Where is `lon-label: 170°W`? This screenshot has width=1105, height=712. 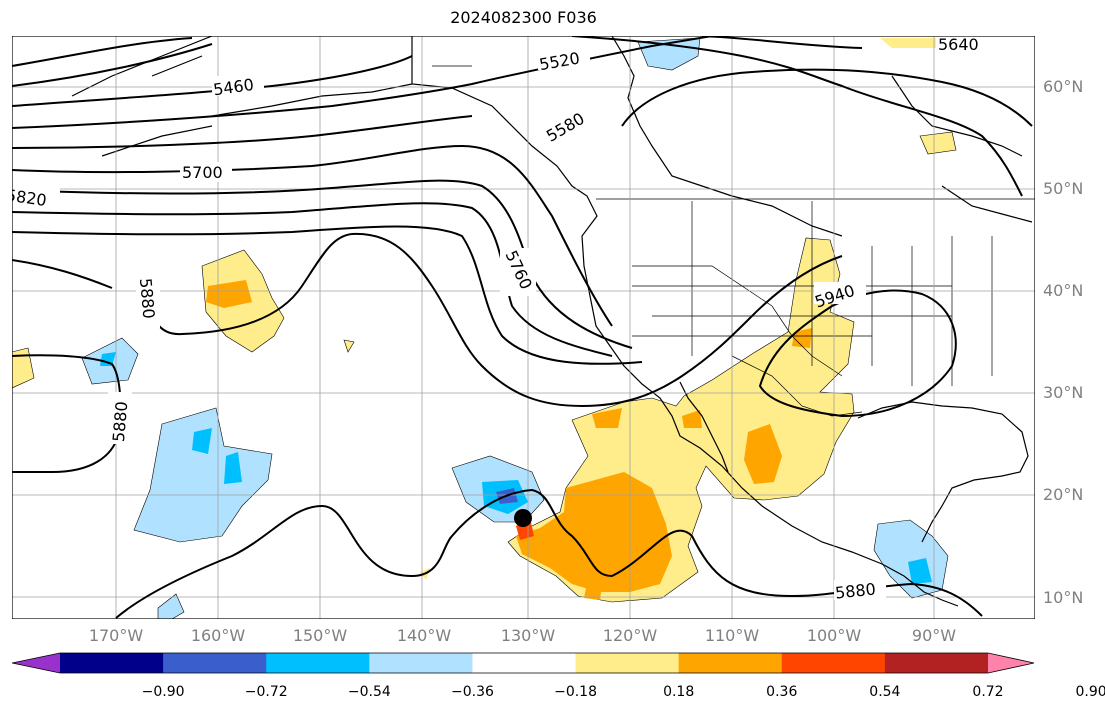
lon-label: 170°W is located at coordinates (116, 635).